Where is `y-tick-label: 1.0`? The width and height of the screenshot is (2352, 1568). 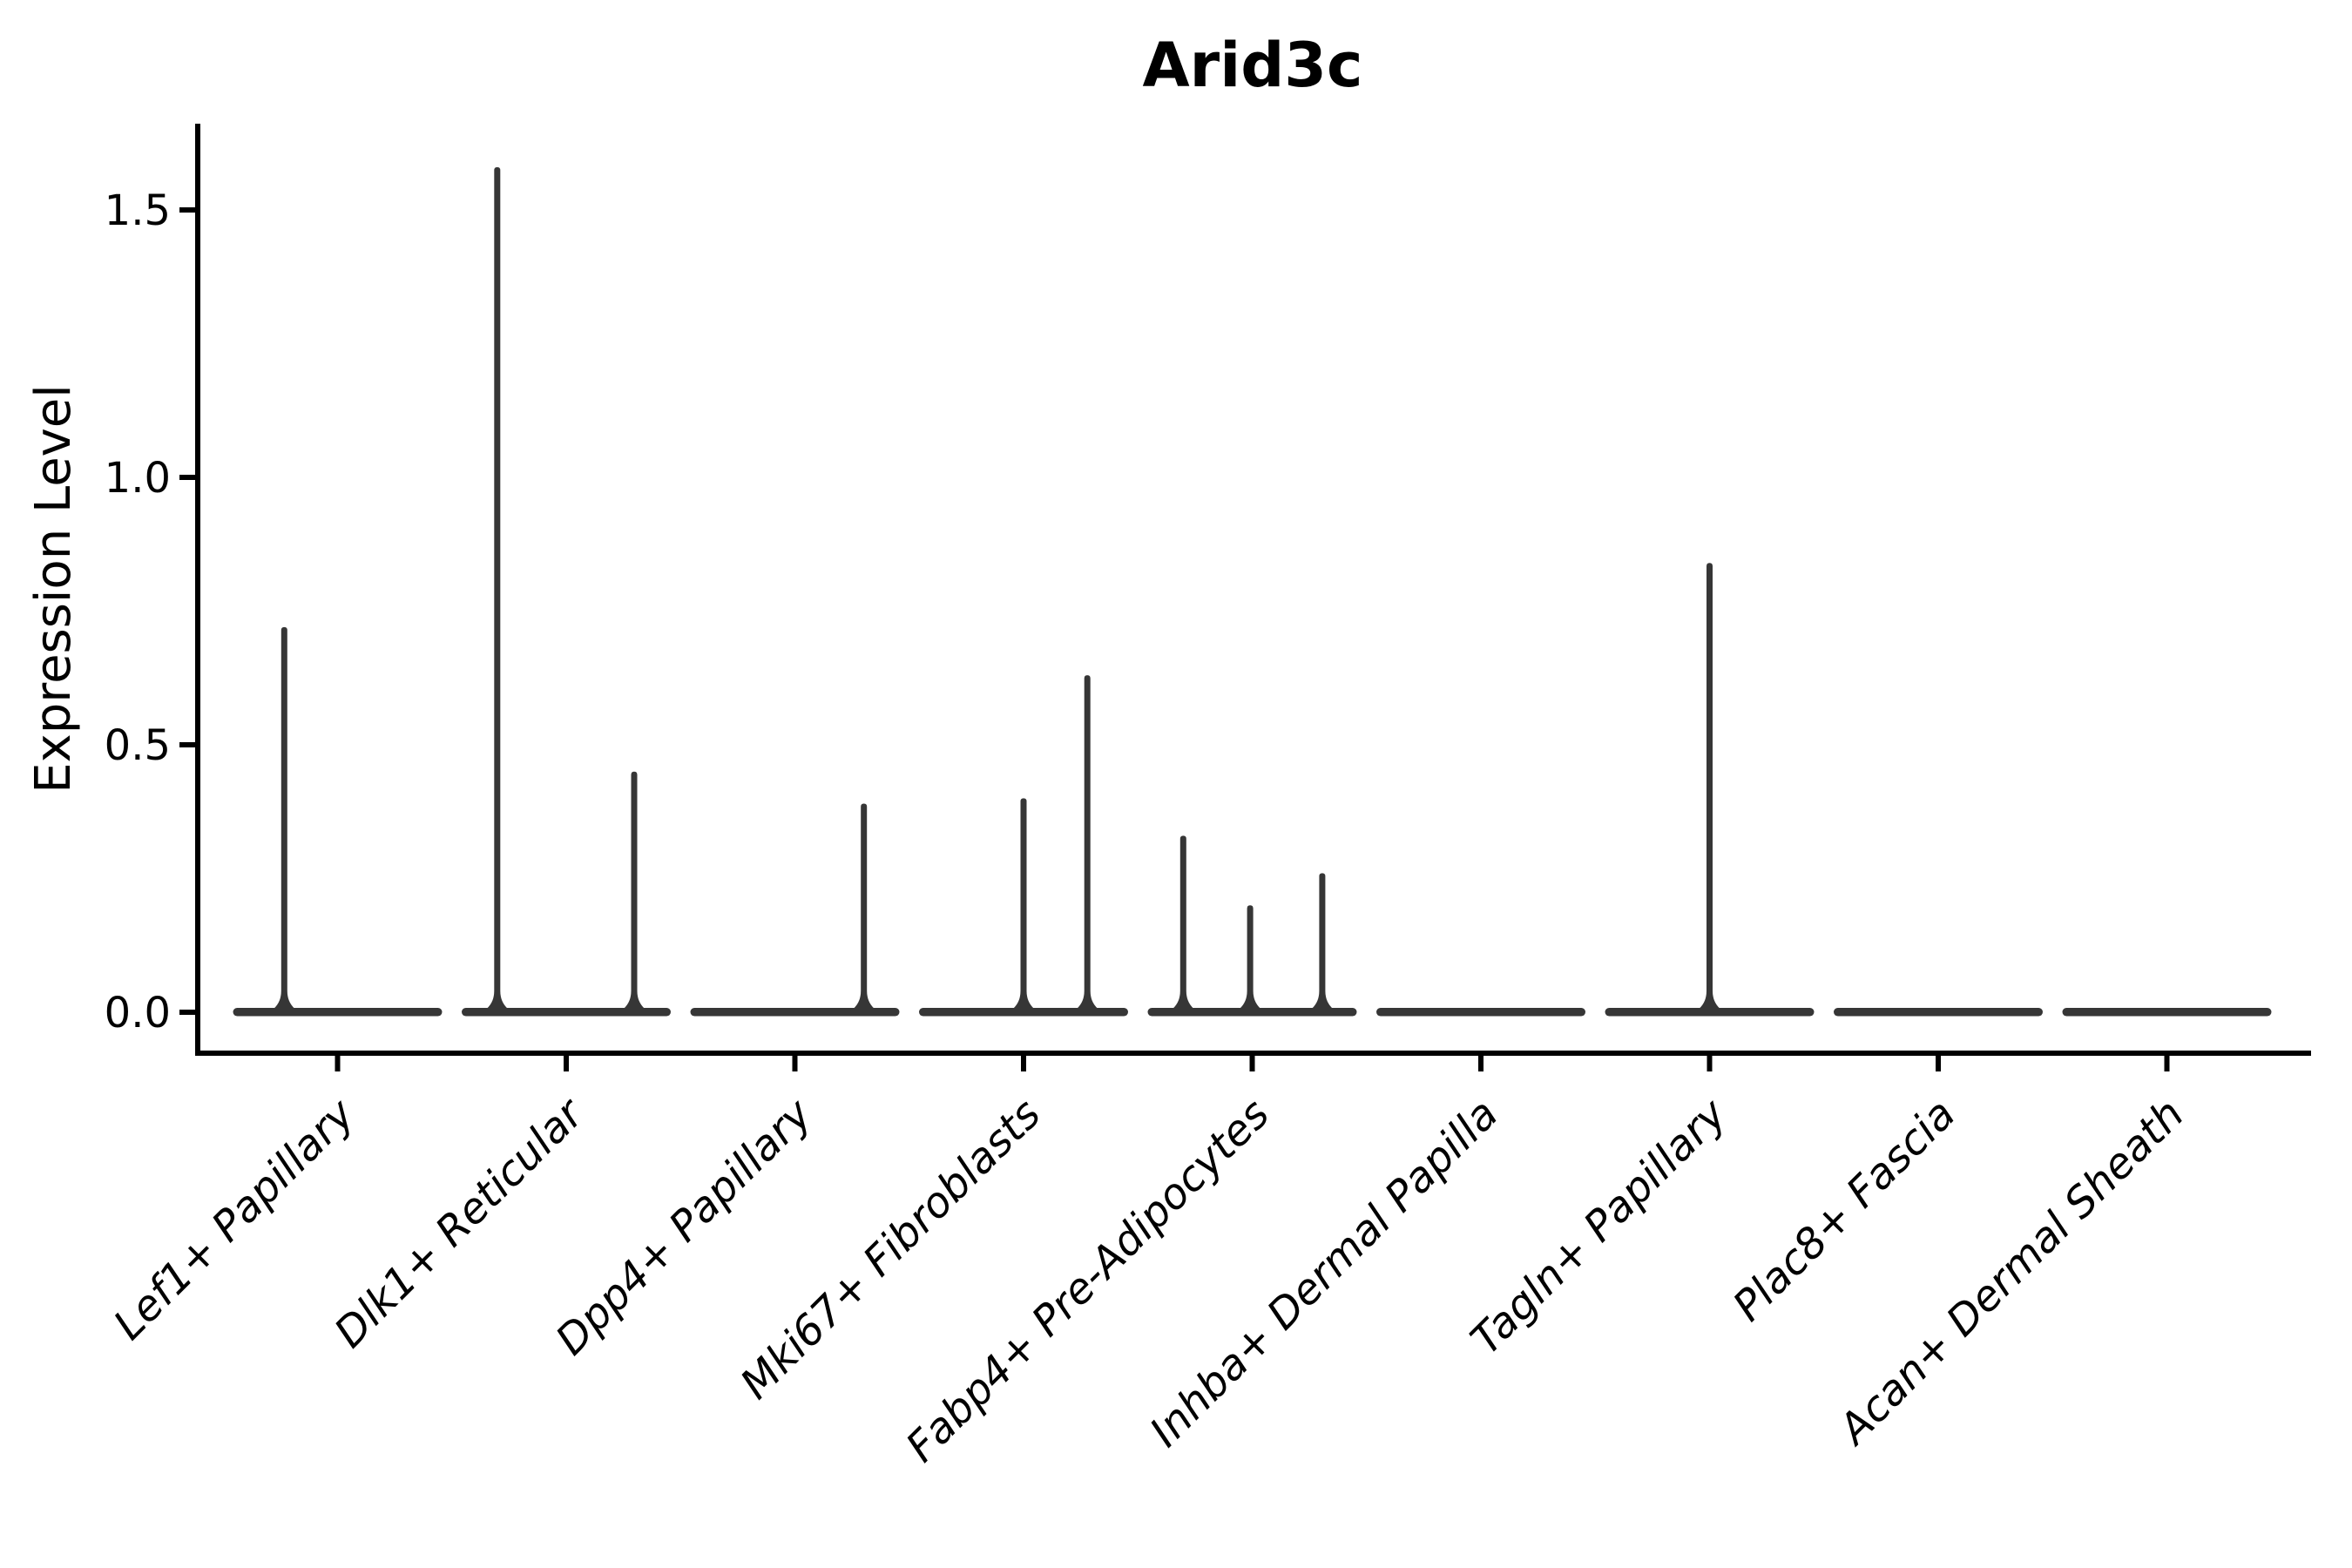 y-tick-label: 1.0 is located at coordinates (138, 479).